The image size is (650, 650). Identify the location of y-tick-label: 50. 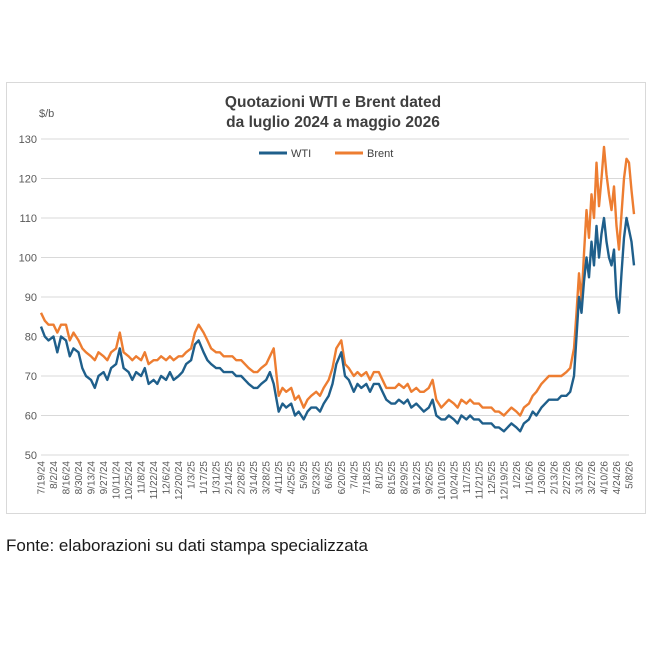
(31, 456).